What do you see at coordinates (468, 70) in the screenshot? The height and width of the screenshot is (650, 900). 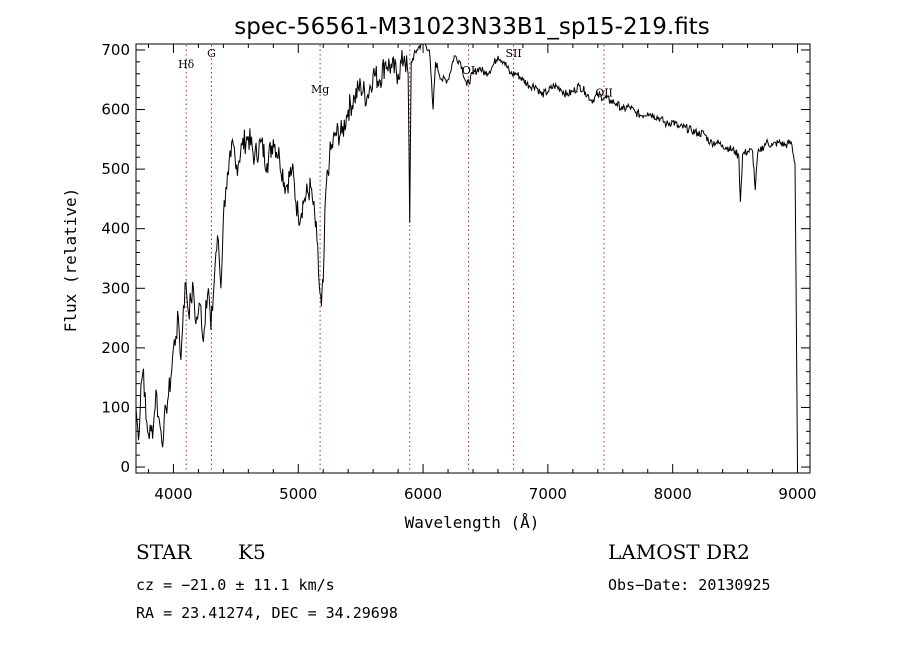 I see `line-marker-label: OI` at bounding box center [468, 70].